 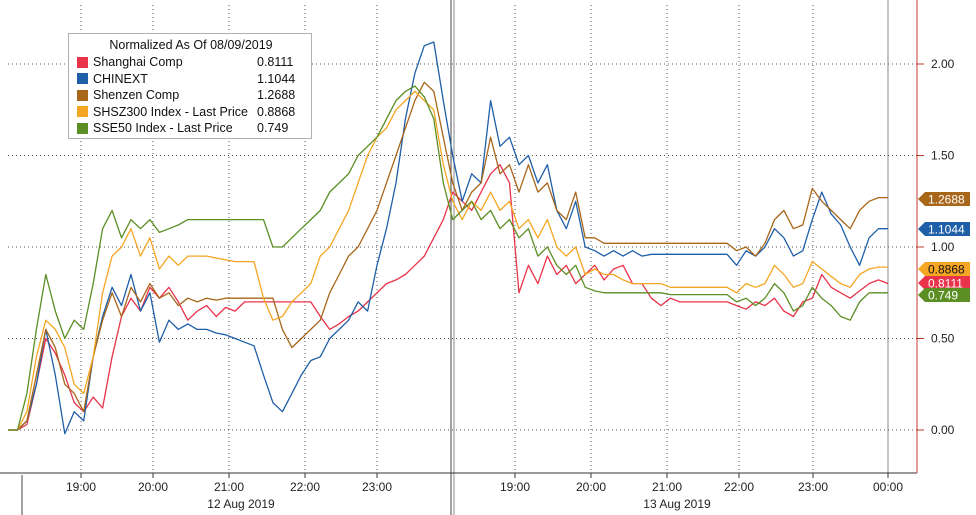 I want to click on last-value-badge: 0.749, so click(x=944, y=295).